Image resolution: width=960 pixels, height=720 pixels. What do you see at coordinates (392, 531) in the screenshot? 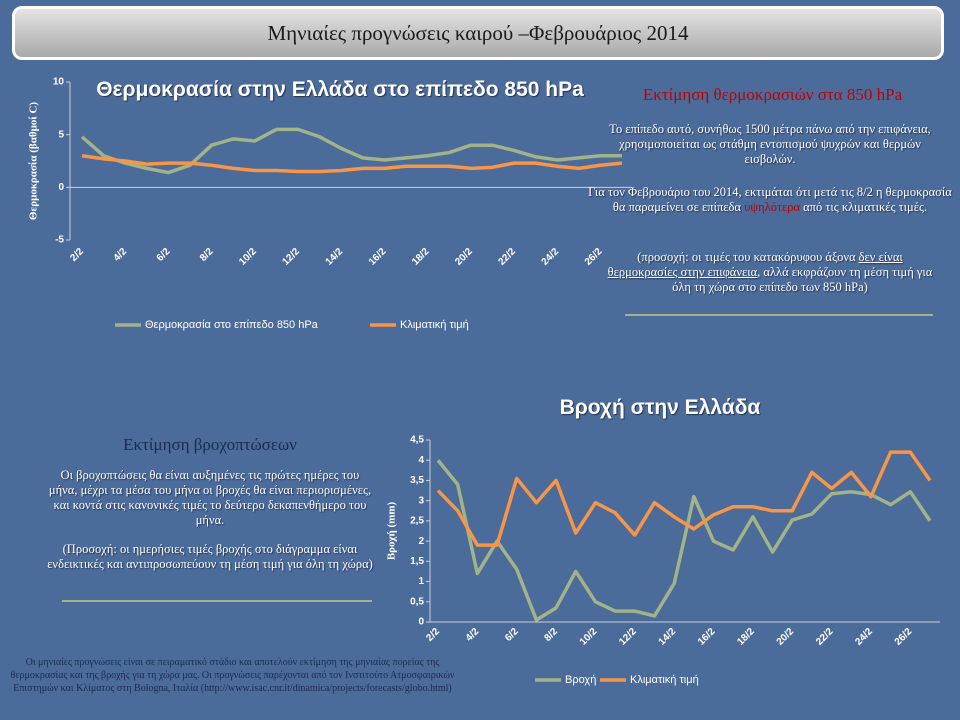
I see `y-axis-label: Βροχή (mm)` at bounding box center [392, 531].